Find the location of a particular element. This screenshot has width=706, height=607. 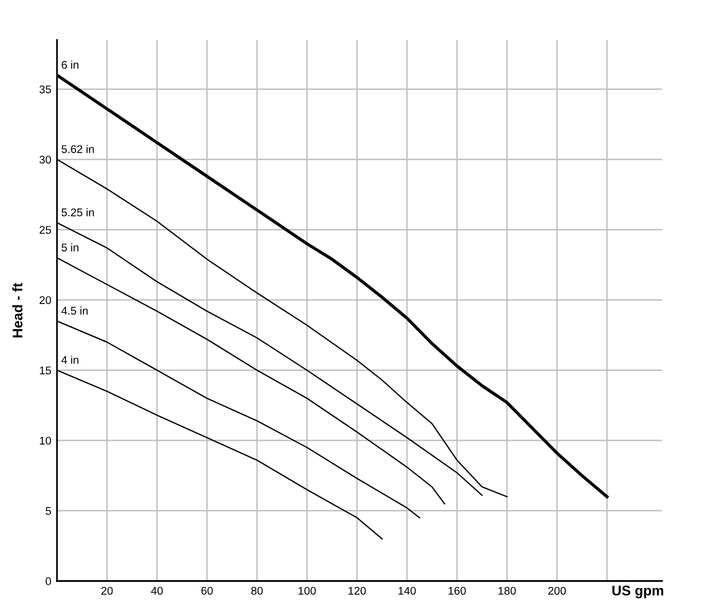

y-tick-label: 20 is located at coordinates (46, 300).